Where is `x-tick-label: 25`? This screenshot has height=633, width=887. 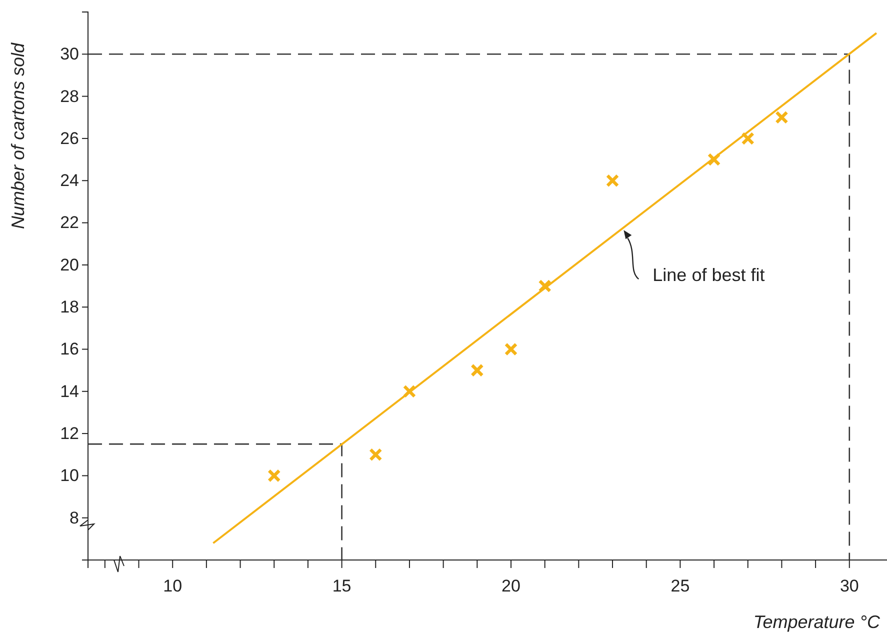
x-tick-label: 25 is located at coordinates (680, 586).